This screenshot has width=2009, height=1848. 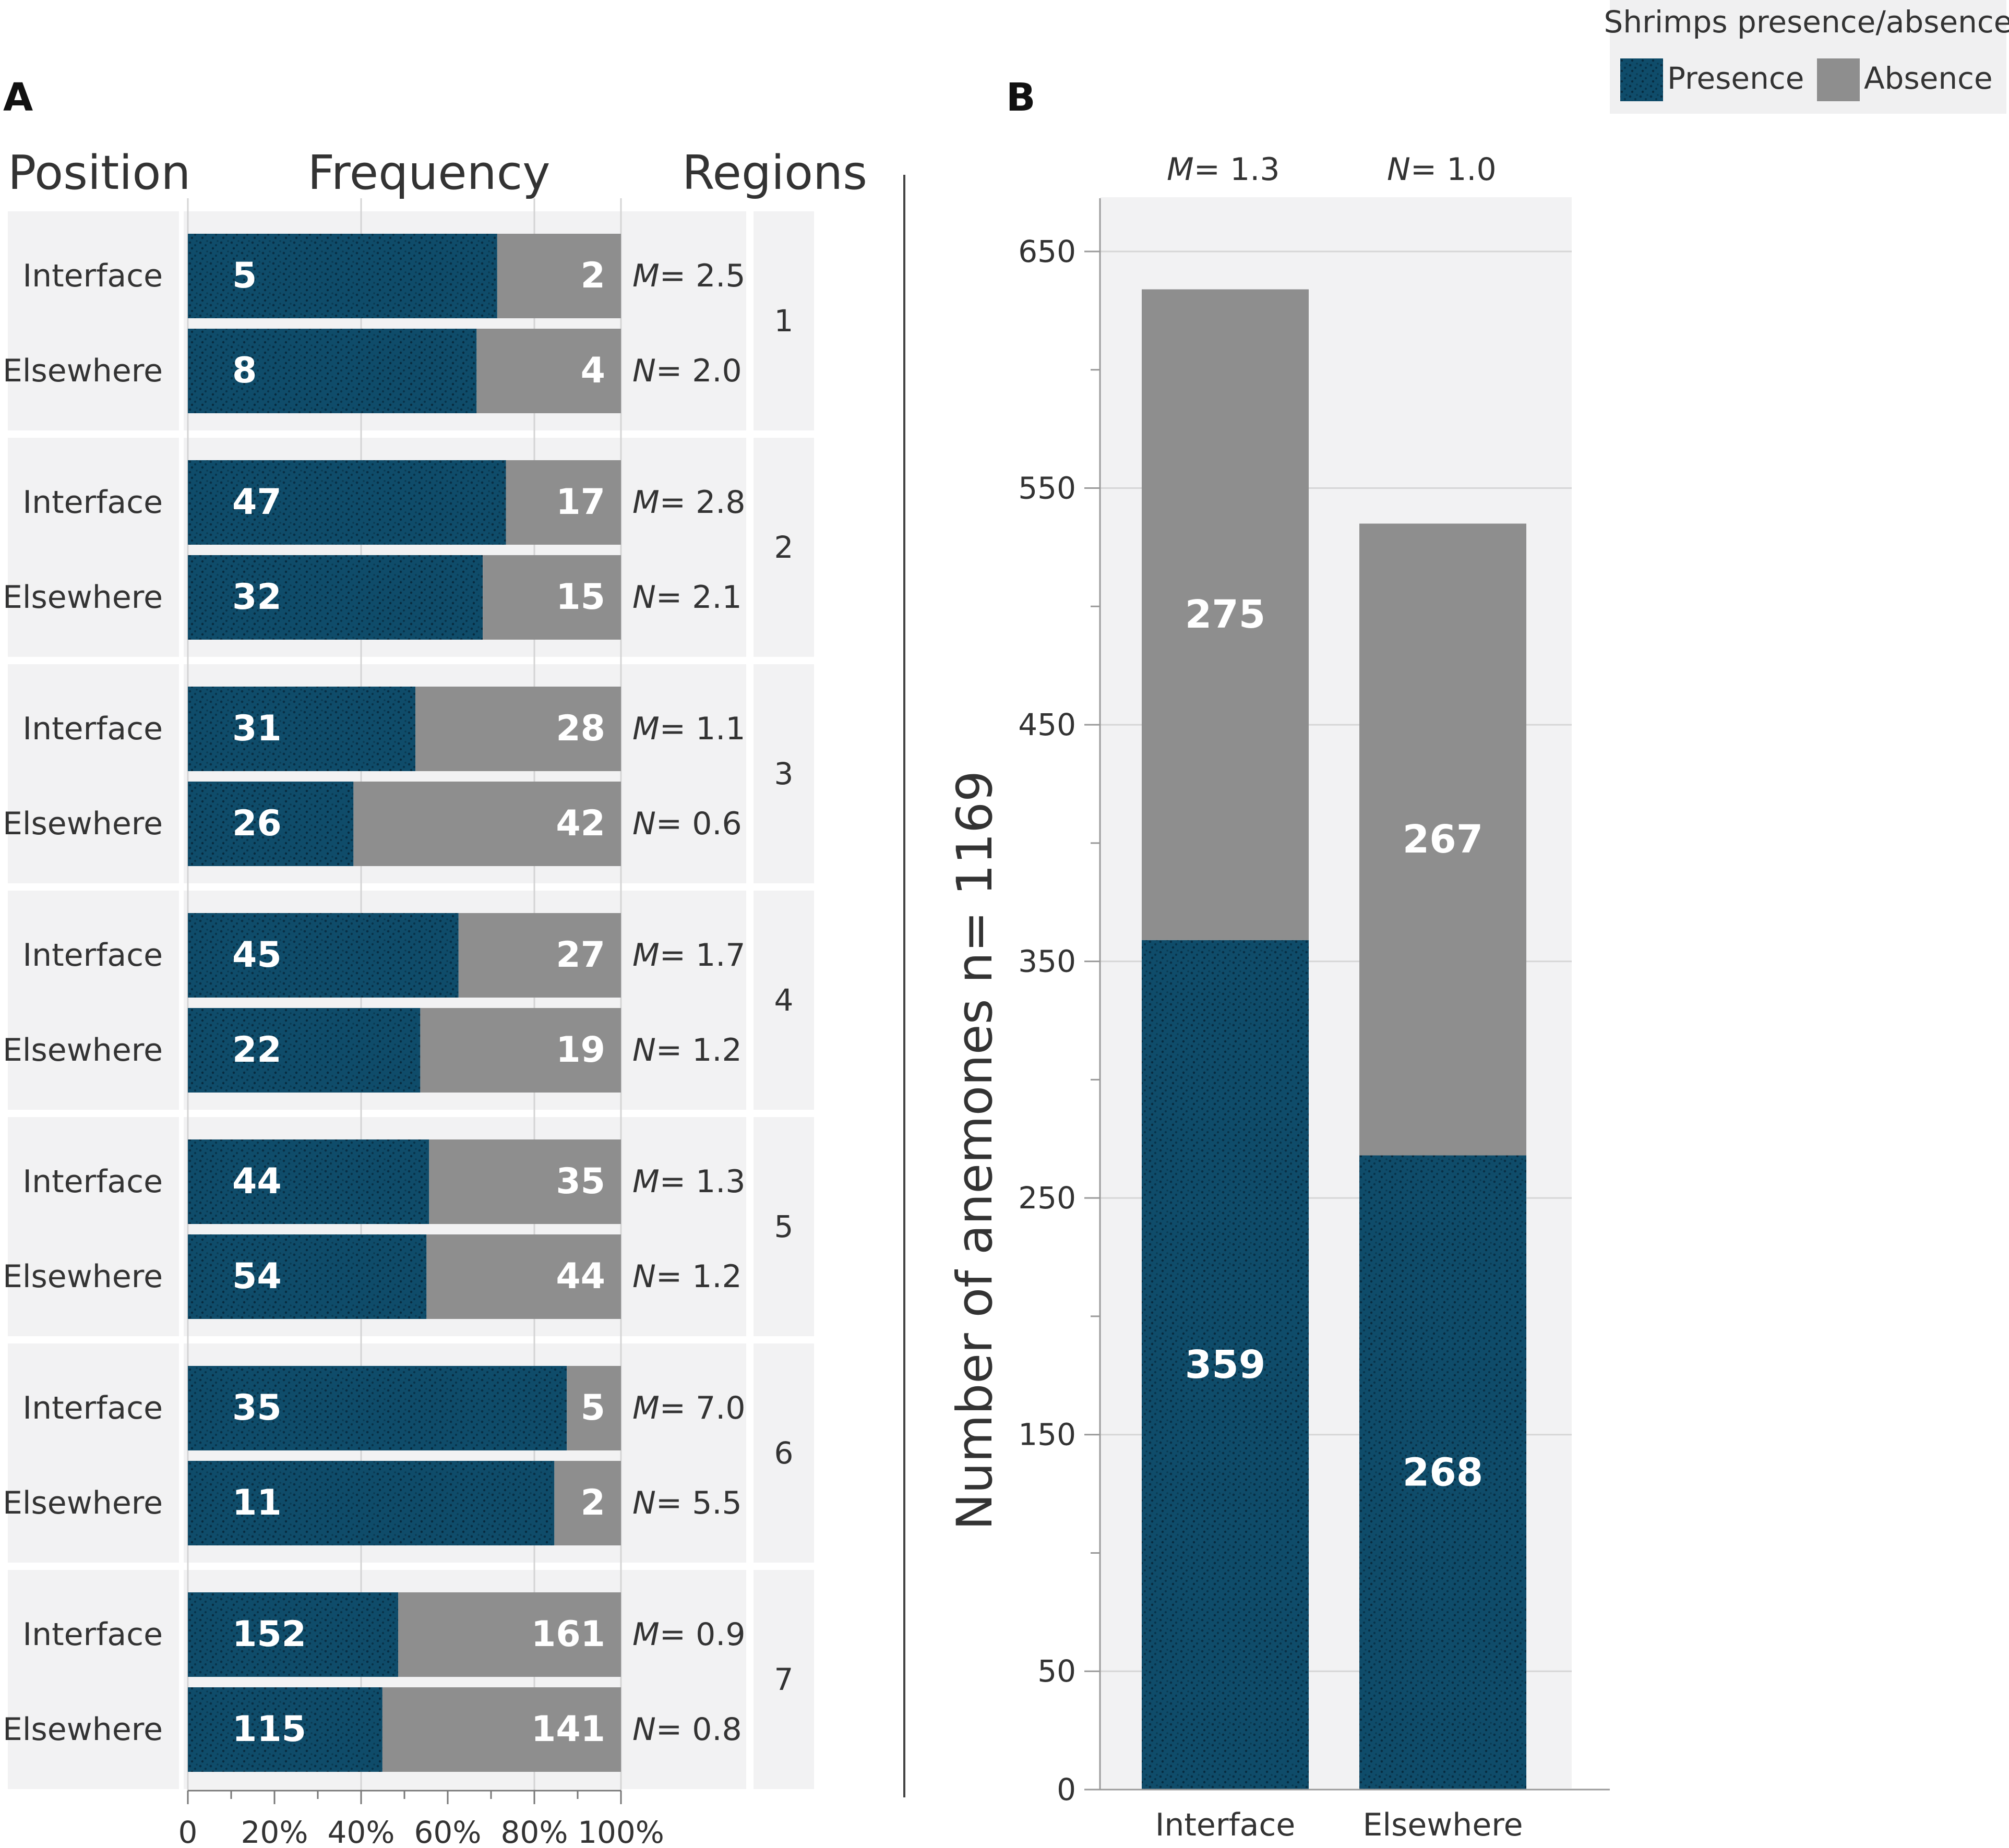 What do you see at coordinates (1442, 169) in the screenshot?
I see `panel-b-stat-n-label: N= 1.0` at bounding box center [1442, 169].